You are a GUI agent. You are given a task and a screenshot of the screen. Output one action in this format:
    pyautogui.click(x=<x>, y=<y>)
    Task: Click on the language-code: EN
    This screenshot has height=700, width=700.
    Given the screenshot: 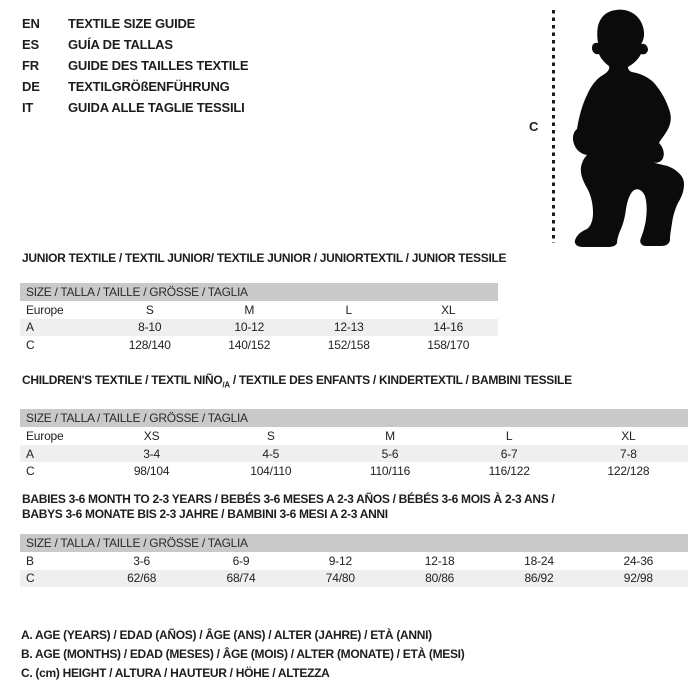 What is the action you would take?
    pyautogui.click(x=31, y=23)
    